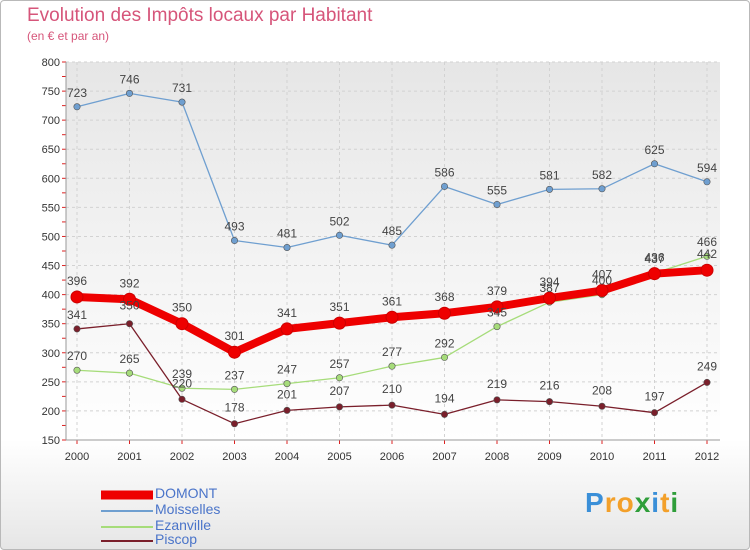 Image resolution: width=750 pixels, height=550 pixels. Describe the element at coordinates (392, 352) in the screenshot. I see `data-label: 277` at that location.